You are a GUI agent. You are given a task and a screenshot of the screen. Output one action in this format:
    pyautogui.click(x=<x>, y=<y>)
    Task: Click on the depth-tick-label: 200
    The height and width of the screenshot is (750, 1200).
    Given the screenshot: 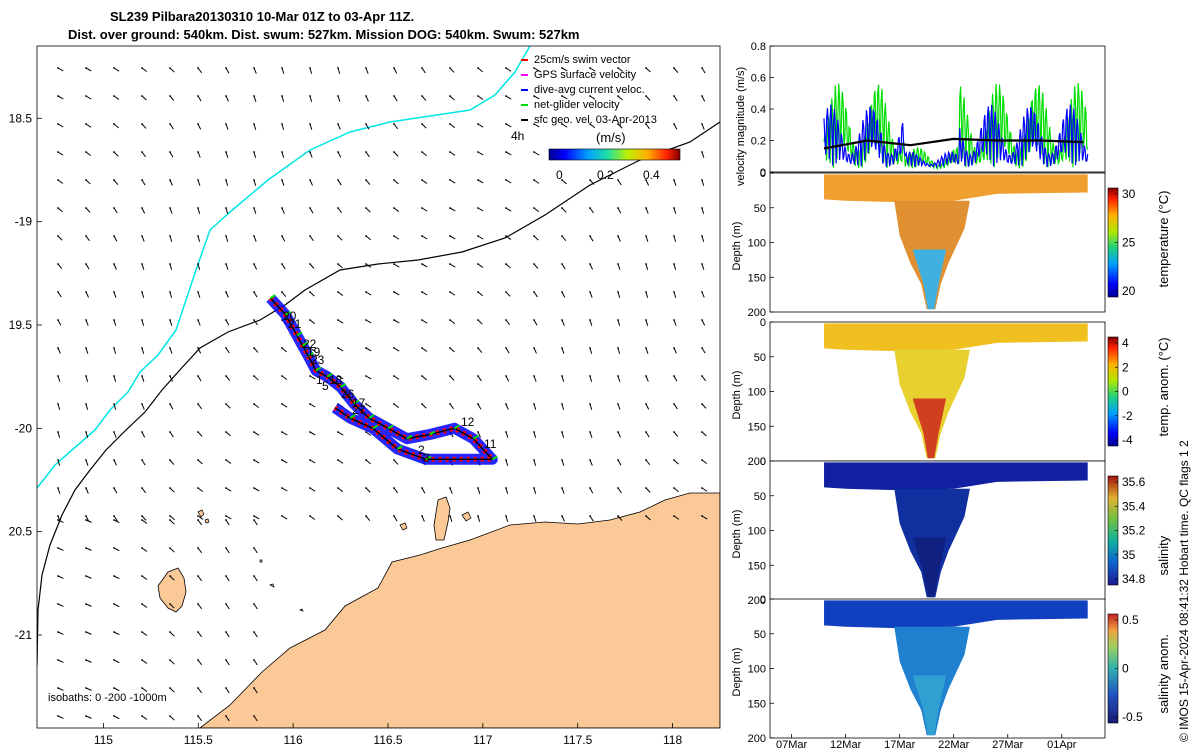 What is the action you would take?
    pyautogui.click(x=757, y=462)
    